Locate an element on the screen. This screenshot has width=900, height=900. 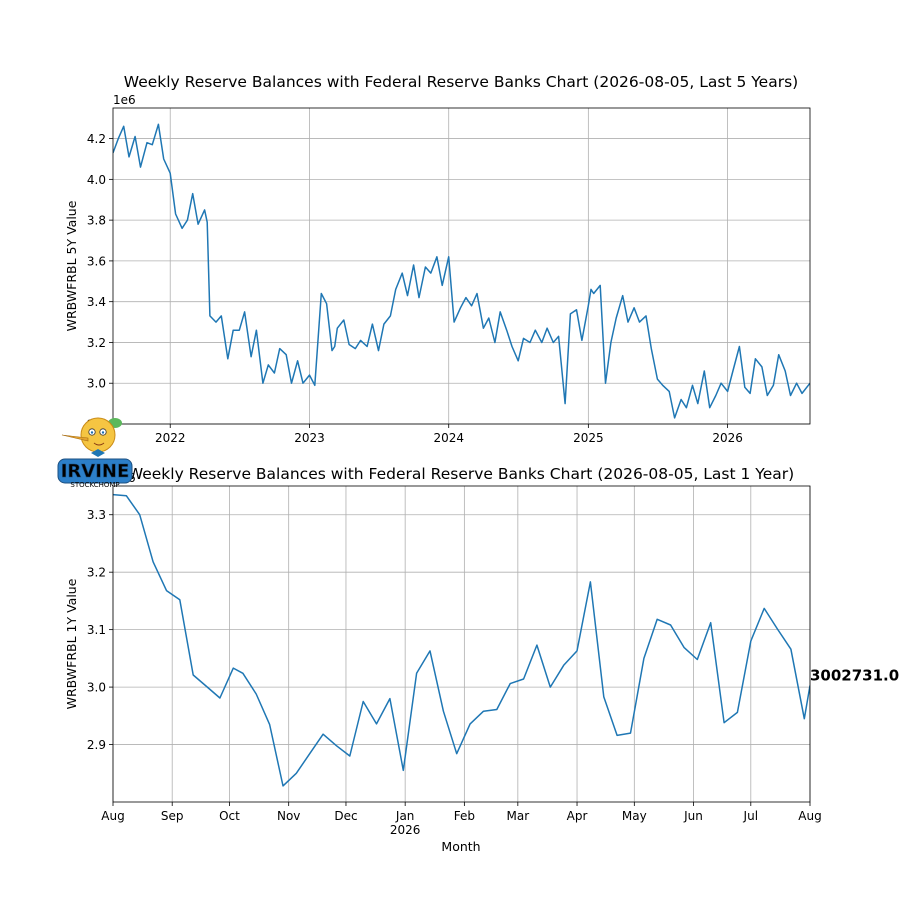
y-tick-label: 3.6 is located at coordinates (96, 261).